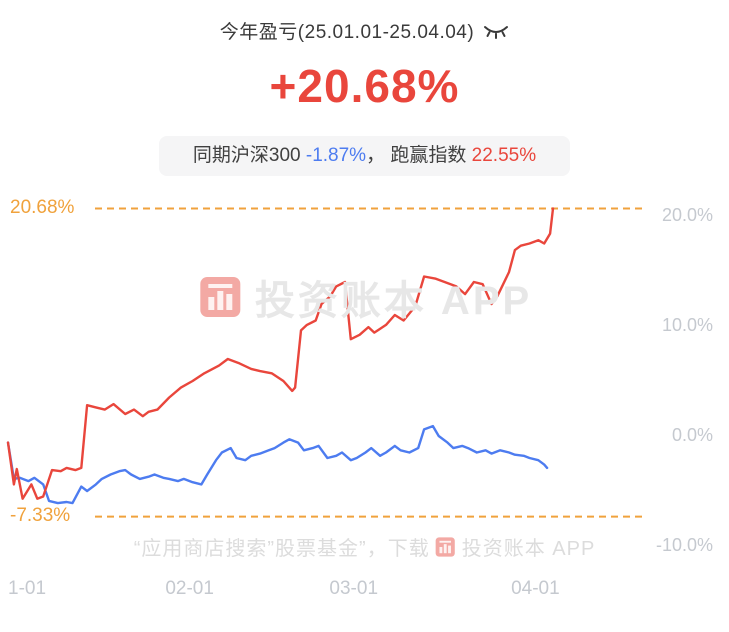  What do you see at coordinates (40, 515) in the screenshot?
I see `reference-line-label: -7.33%` at bounding box center [40, 515].